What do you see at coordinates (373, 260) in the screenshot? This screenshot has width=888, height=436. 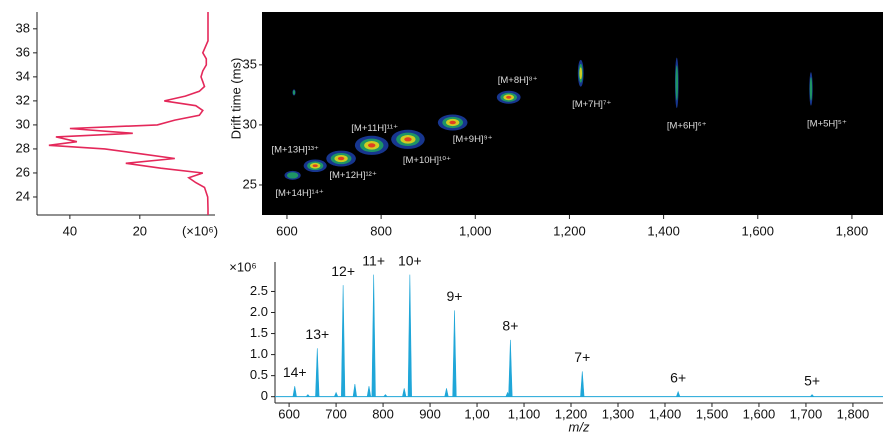 I see `peak-label: 11+` at bounding box center [373, 260].